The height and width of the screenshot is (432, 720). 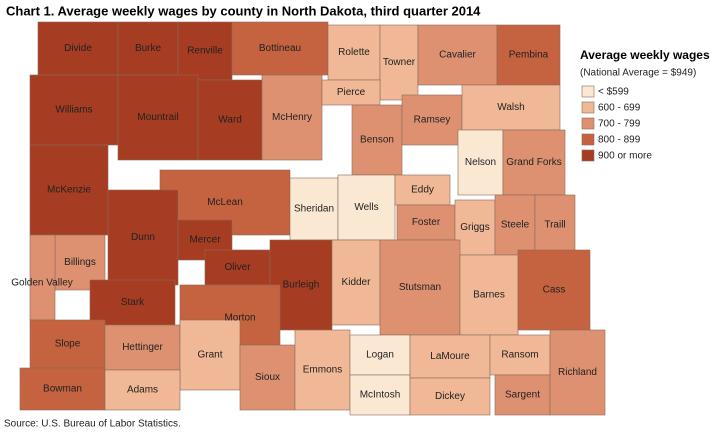 I want to click on county-label: Dunn, so click(x=143, y=237).